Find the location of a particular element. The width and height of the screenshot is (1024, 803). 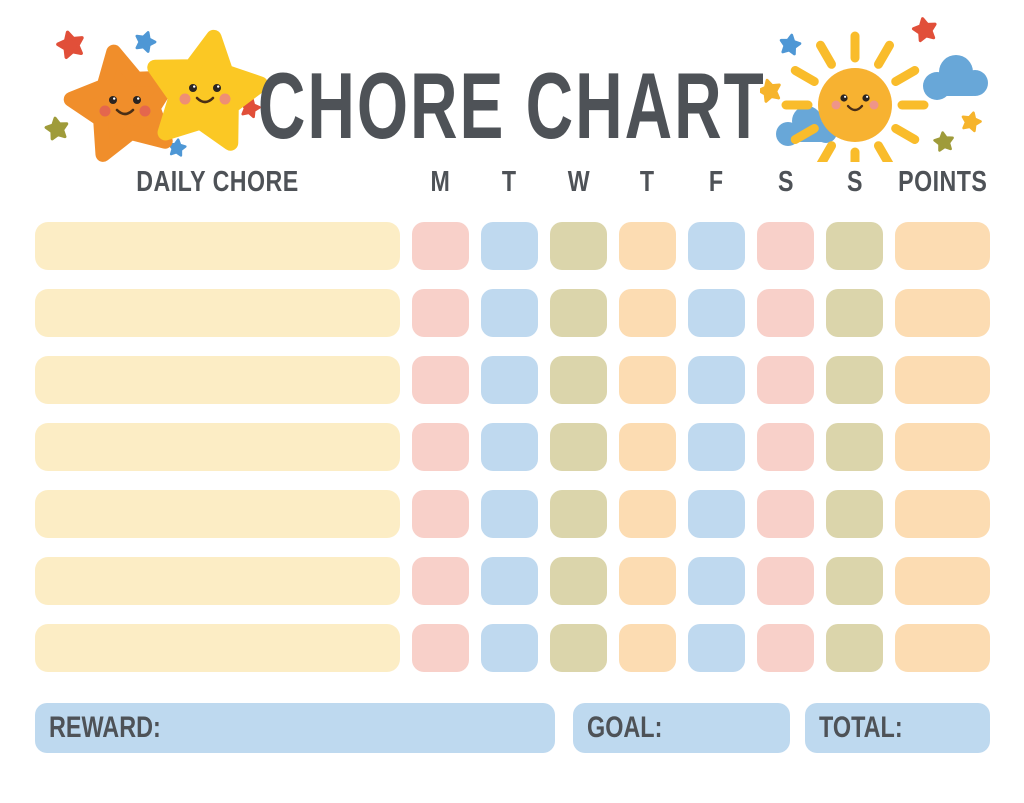

daily-chore-header-label: DAILY CHORE is located at coordinates (217, 182).